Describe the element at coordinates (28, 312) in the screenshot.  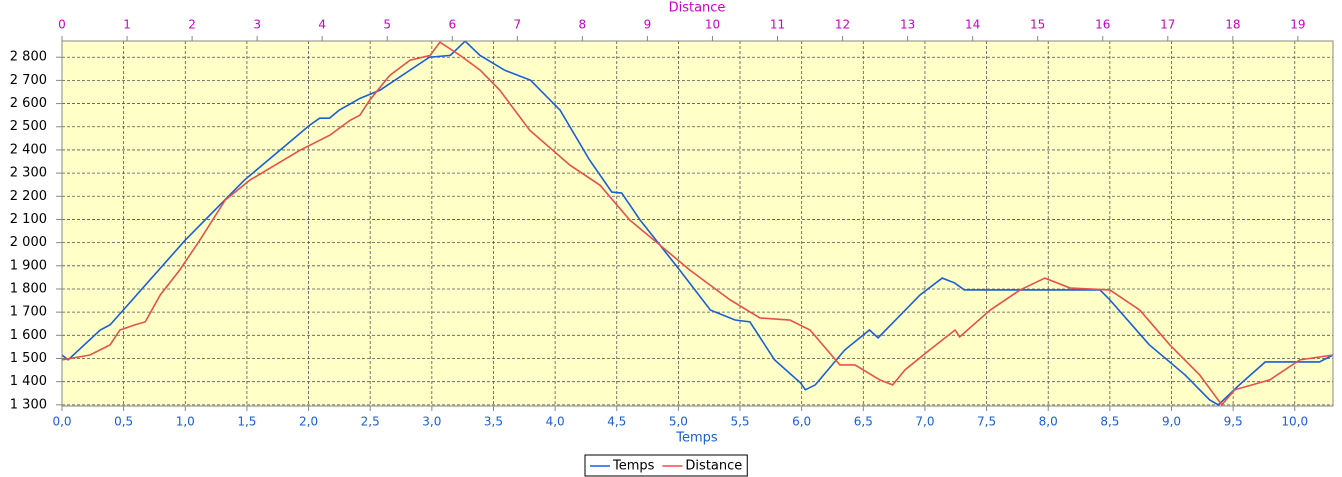
I see `y-tick-label: 1 700` at that location.